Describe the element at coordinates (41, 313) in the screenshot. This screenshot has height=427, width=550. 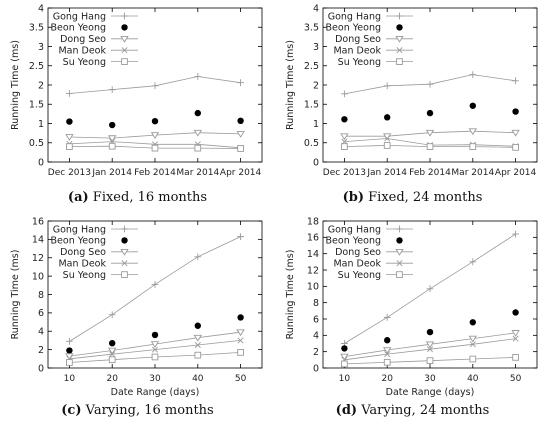
I see `y-tick-label: 6` at that location.